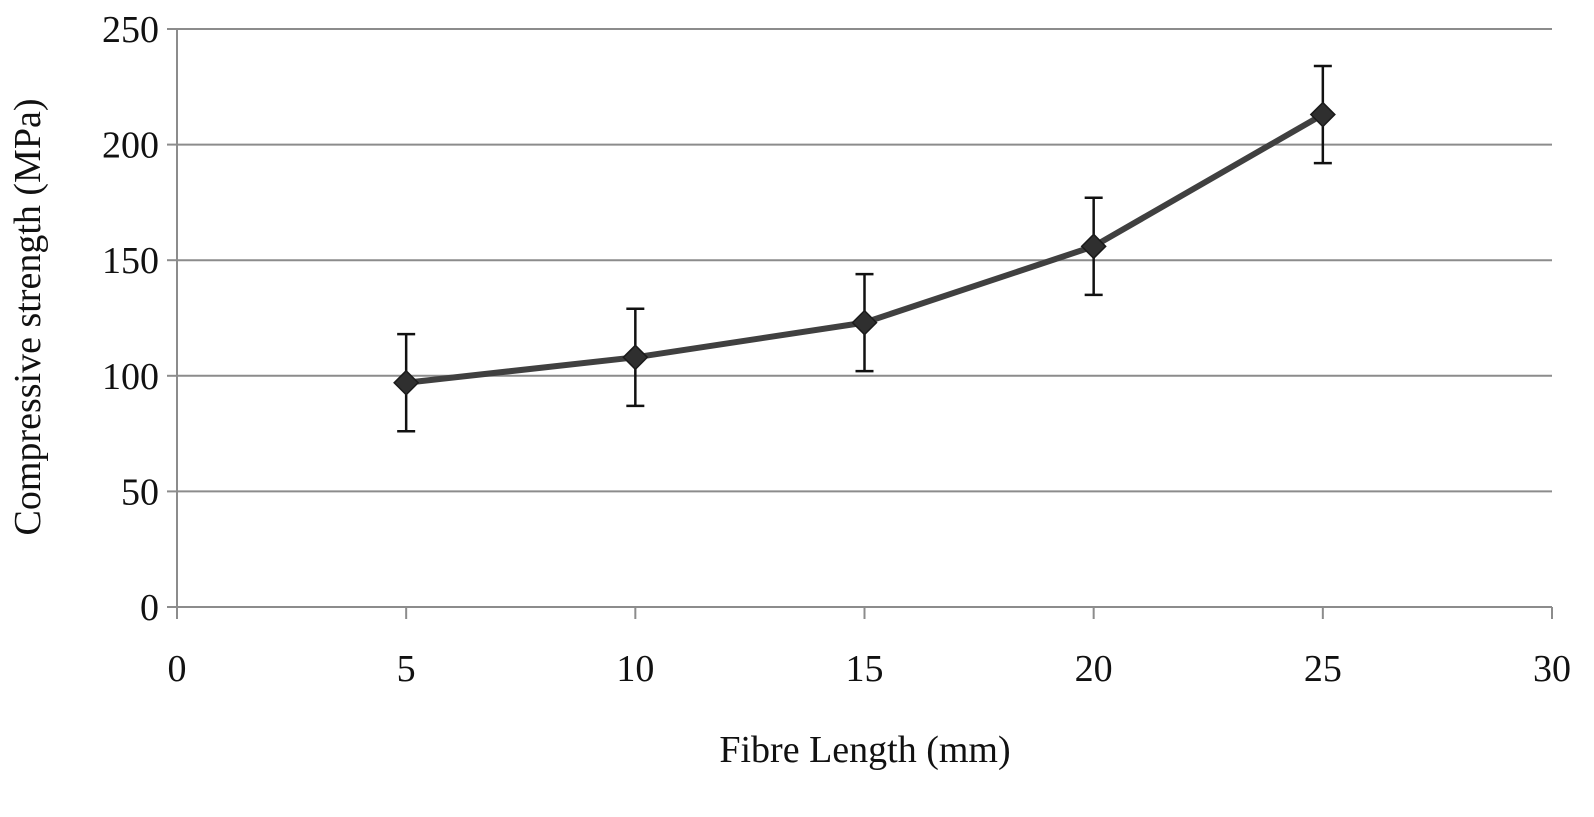  What do you see at coordinates (1094, 669) in the screenshot?
I see `x-tick-label: 20` at bounding box center [1094, 669].